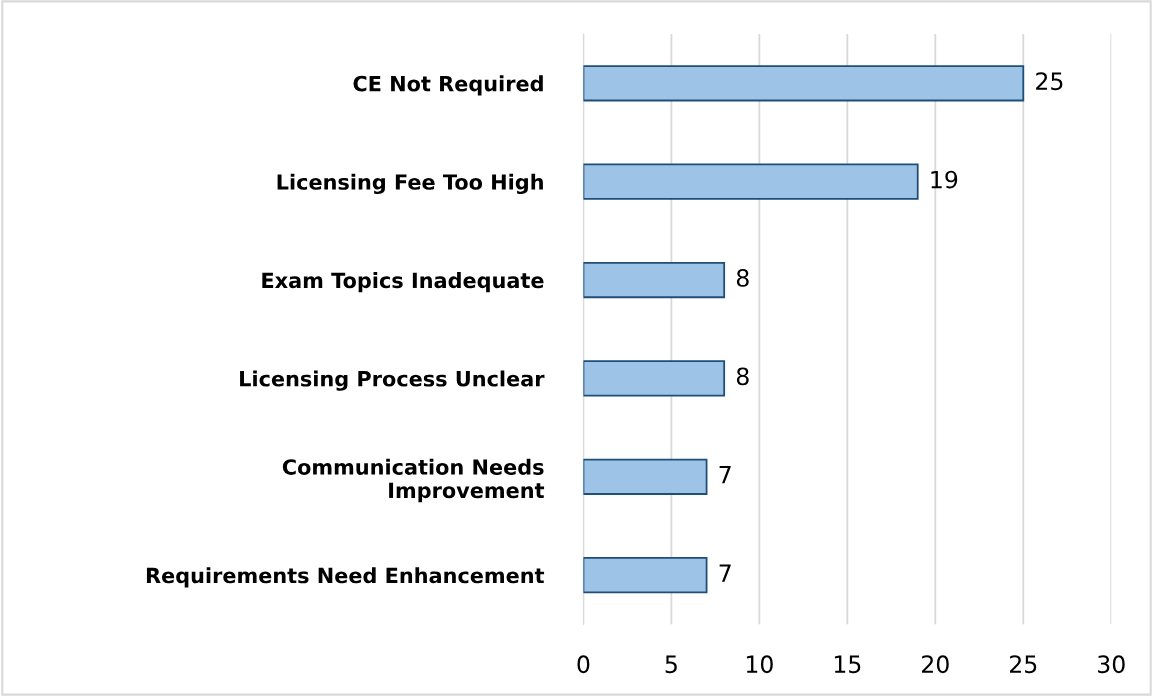 This screenshot has width=1153, height=696. What do you see at coordinates (944, 179) in the screenshot?
I see `data-label: 19` at bounding box center [944, 179].